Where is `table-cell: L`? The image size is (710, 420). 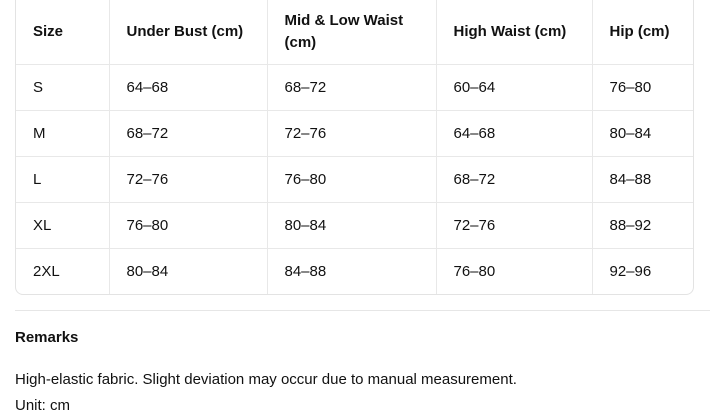 table-cell: L is located at coordinates (63, 179).